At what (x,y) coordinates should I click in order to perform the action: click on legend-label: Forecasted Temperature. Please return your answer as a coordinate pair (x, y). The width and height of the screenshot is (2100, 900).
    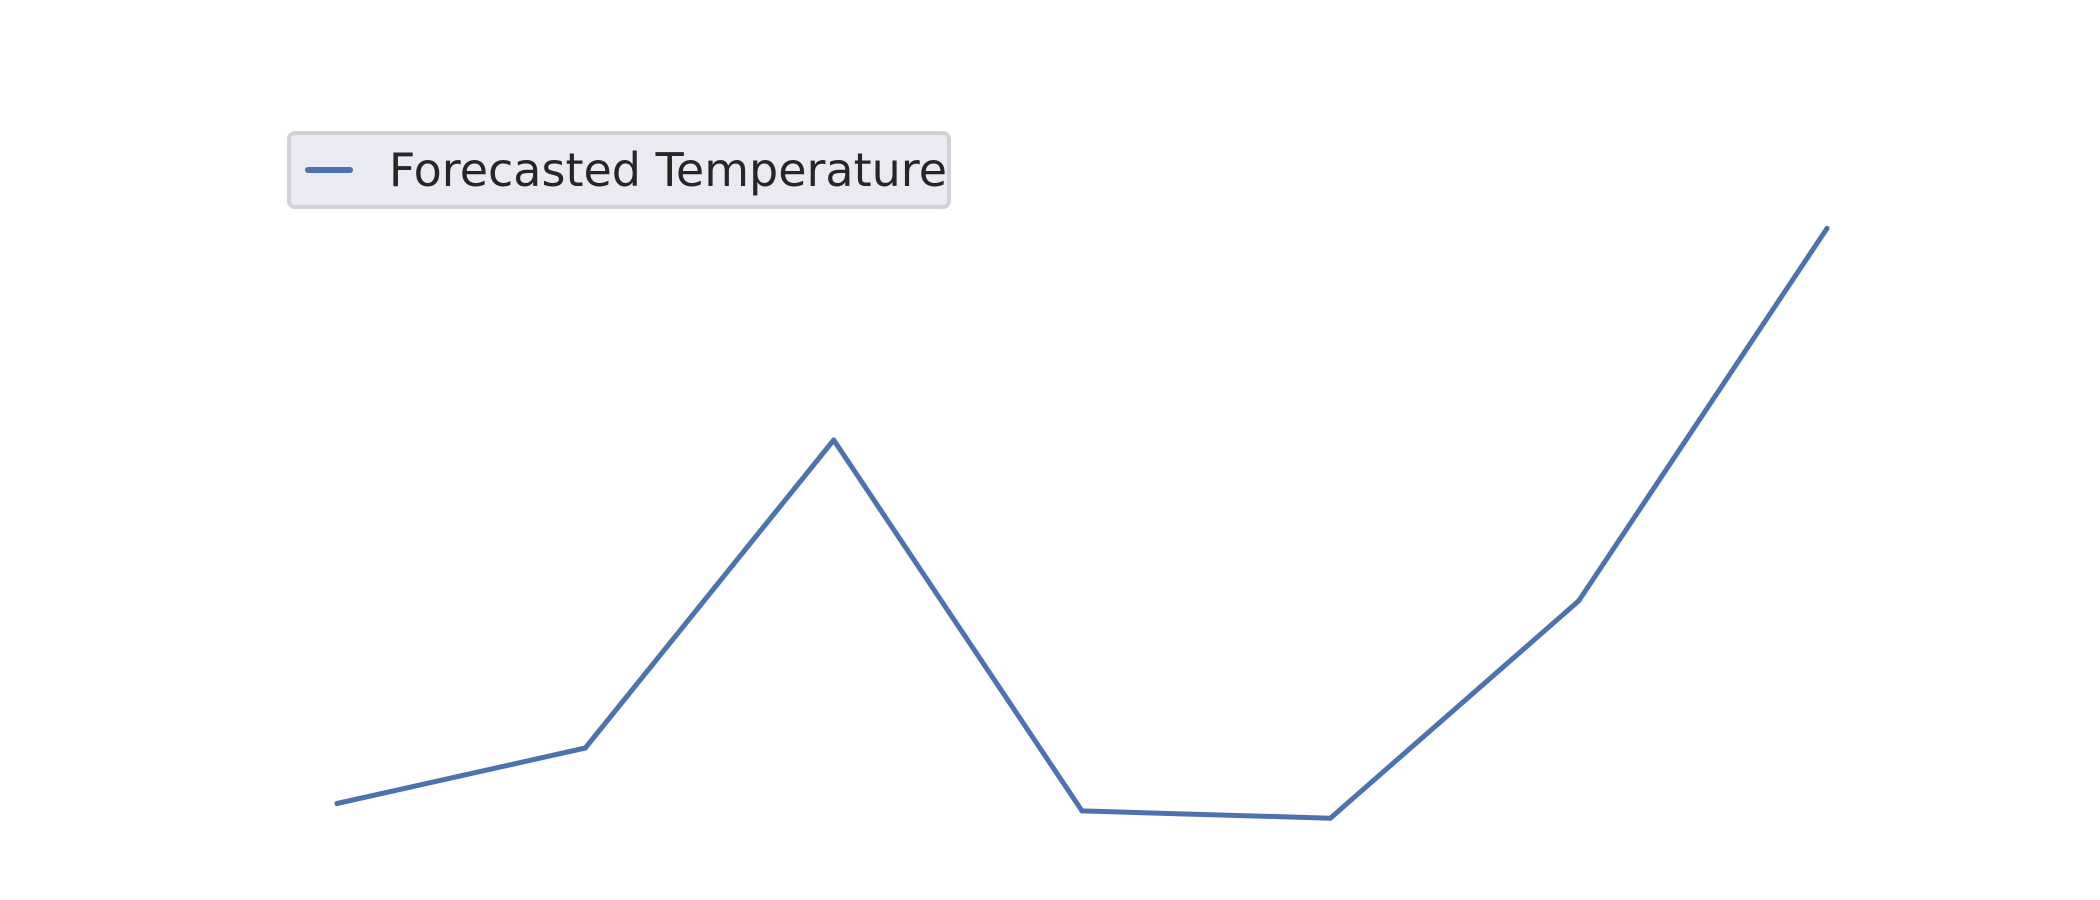
    Looking at the image, I should click on (667, 170).